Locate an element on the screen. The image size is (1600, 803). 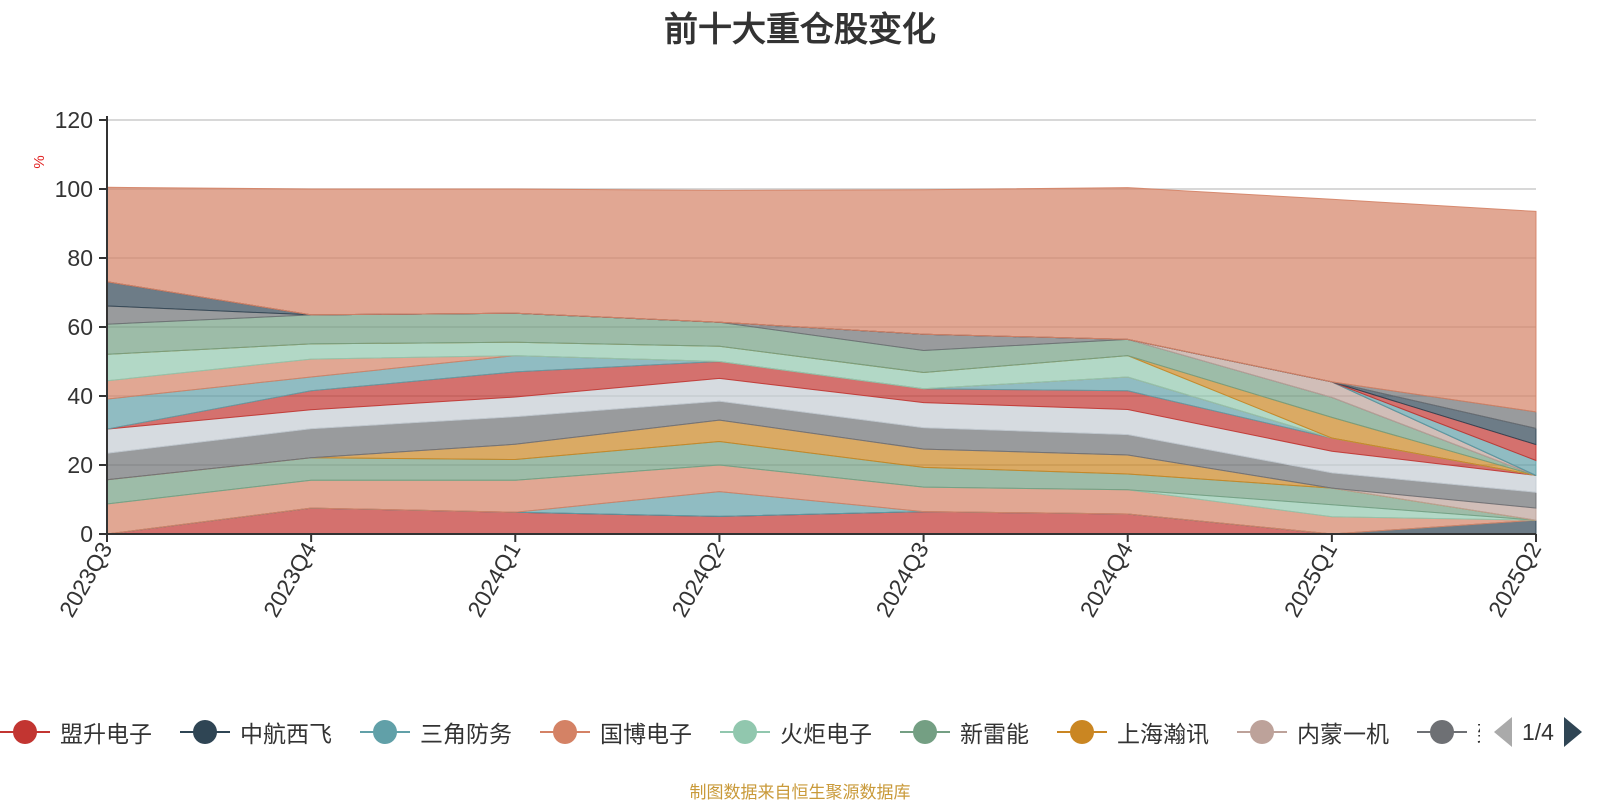
legend-item: 内蒙一机 is located at coordinates (1313, 732).